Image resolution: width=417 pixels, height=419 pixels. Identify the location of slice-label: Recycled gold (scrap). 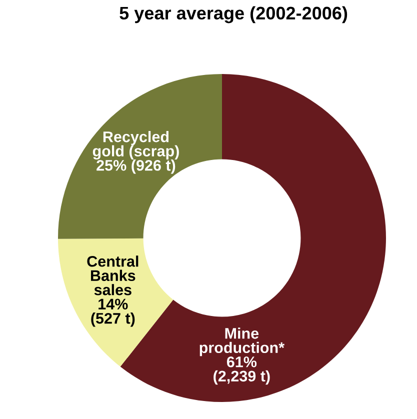
(135, 145).